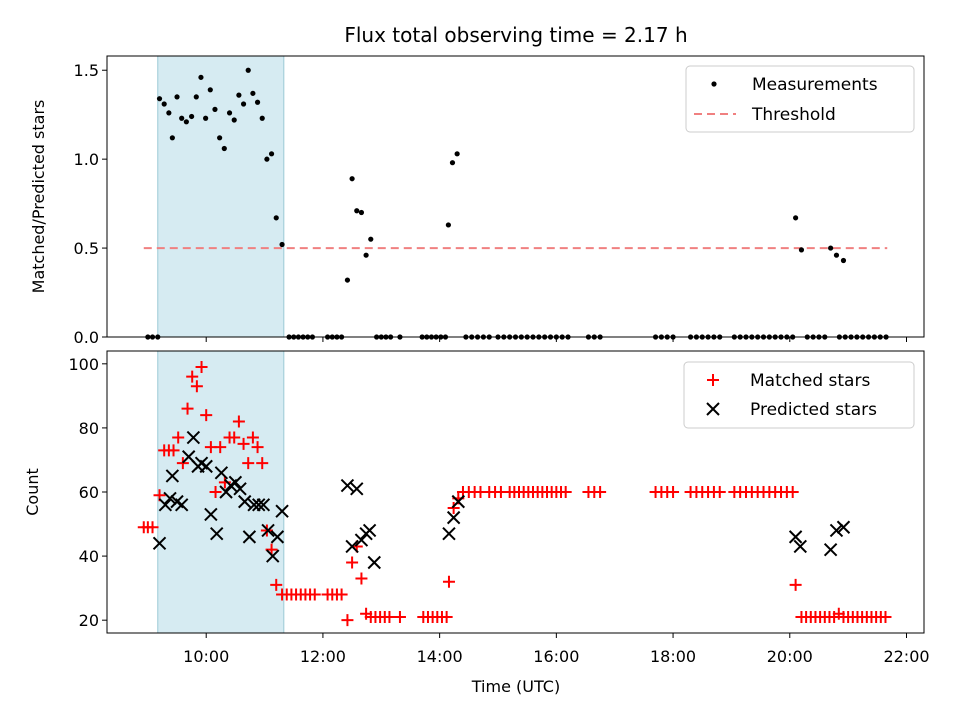  I want to click on y-tick-label: 60, so click(89, 492).